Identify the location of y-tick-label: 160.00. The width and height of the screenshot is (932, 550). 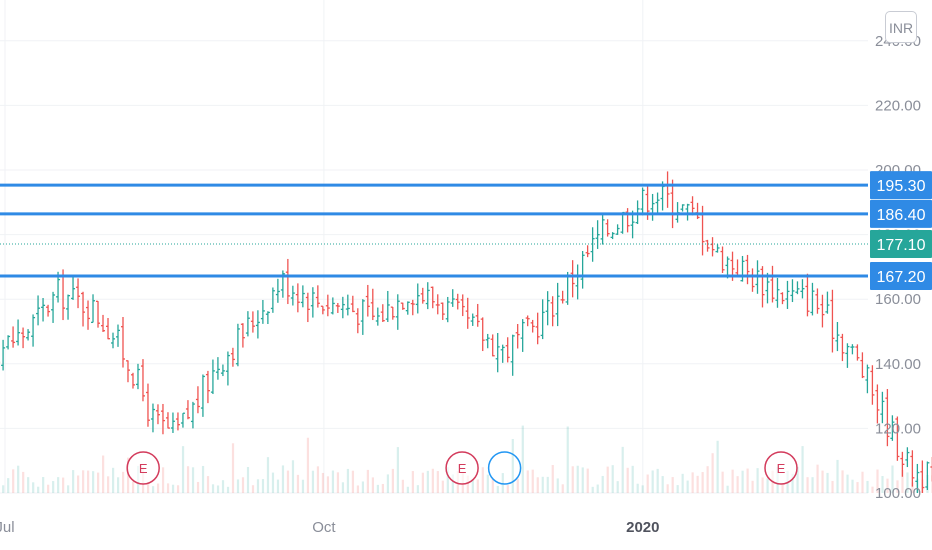
(898, 299).